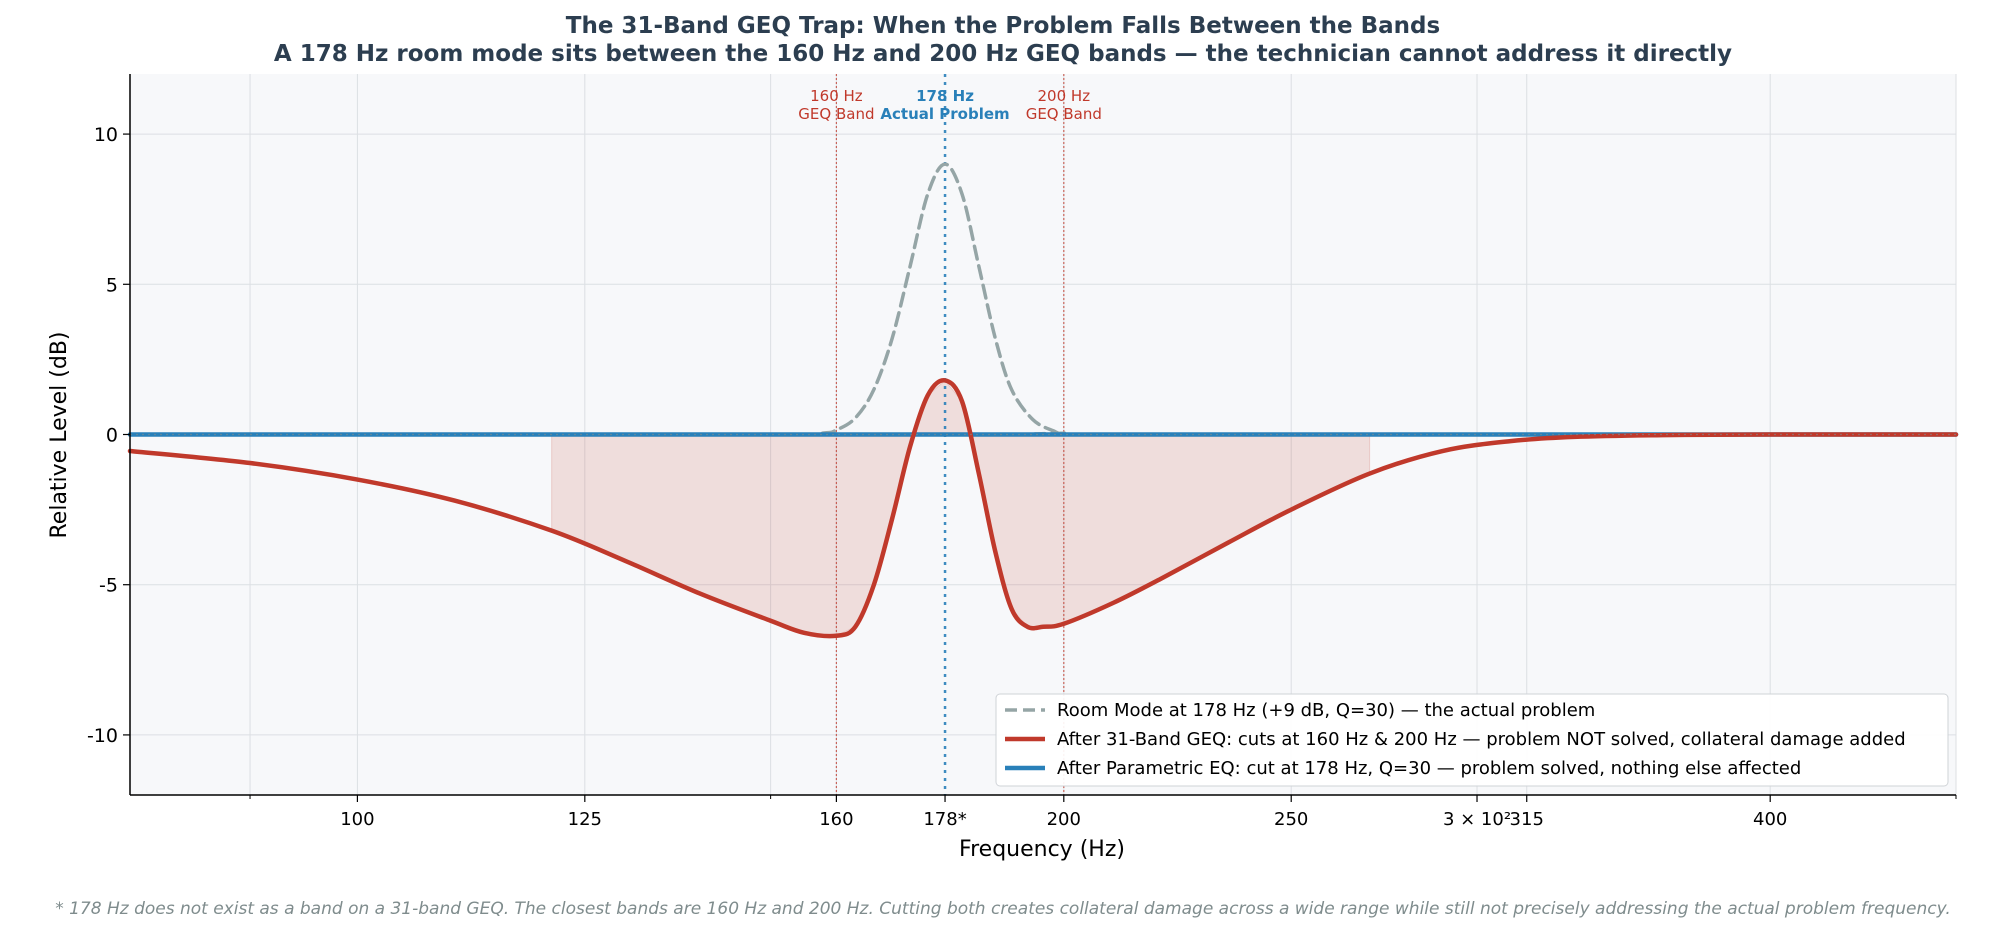 The image size is (2006, 933). What do you see at coordinates (106, 135) in the screenshot?
I see `y-tick-label: 10` at bounding box center [106, 135].